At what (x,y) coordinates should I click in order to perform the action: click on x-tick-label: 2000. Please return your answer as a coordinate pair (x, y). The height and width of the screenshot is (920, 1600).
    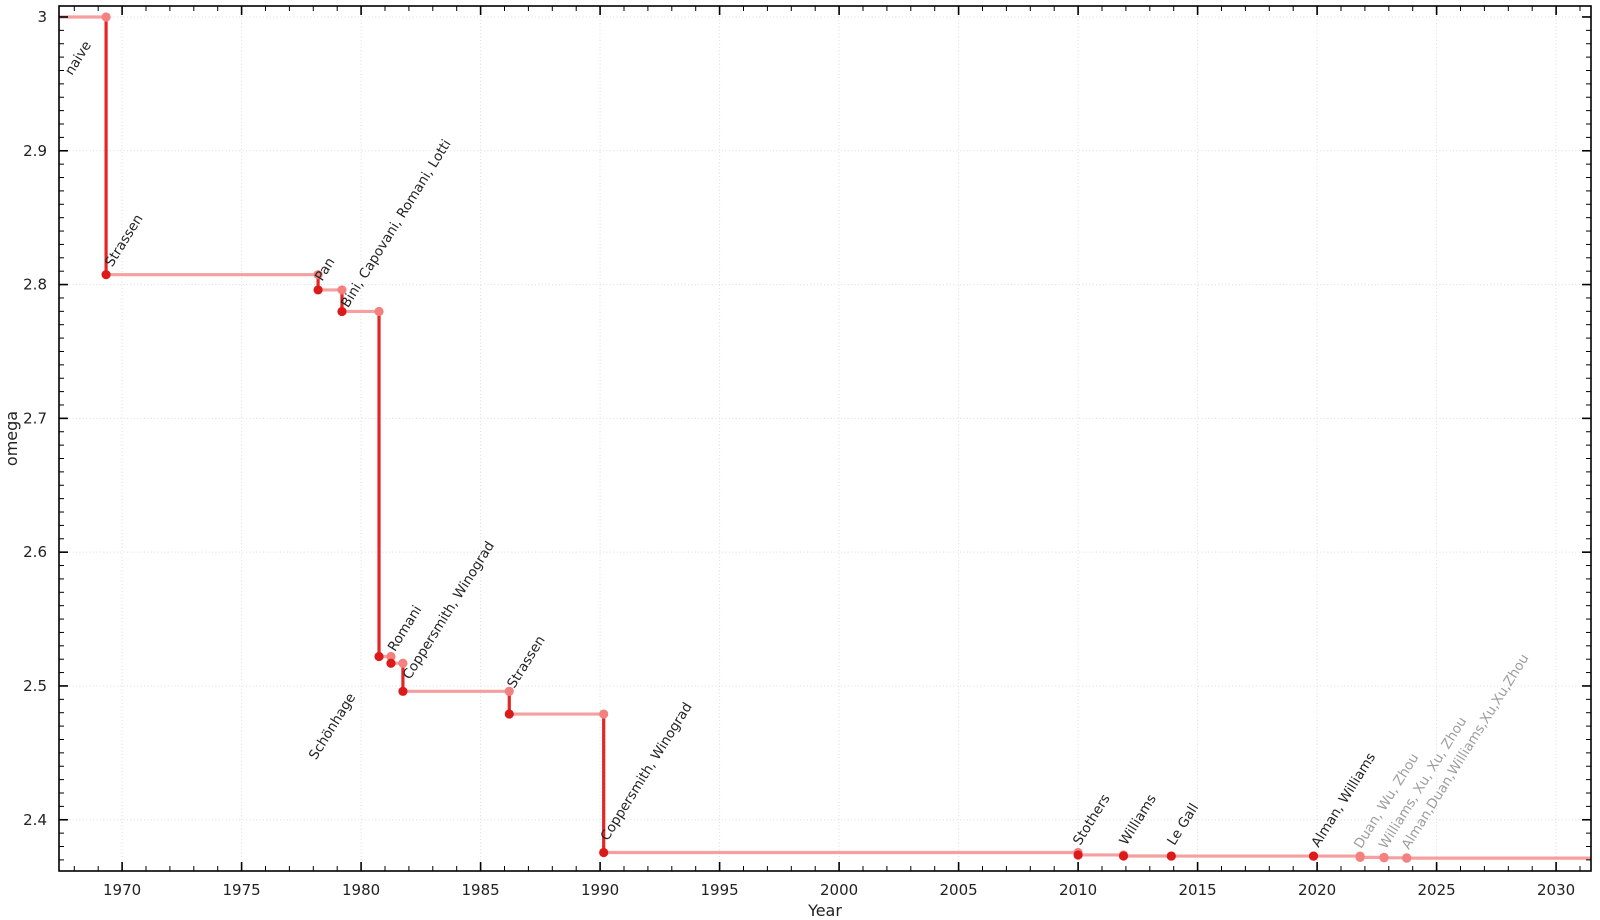
    Looking at the image, I should click on (839, 890).